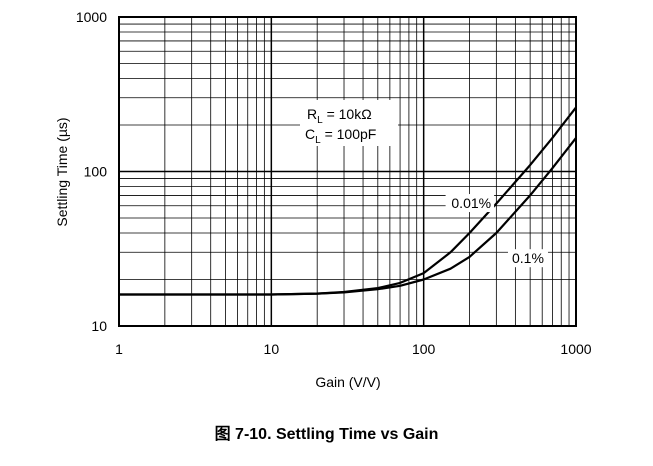 The width and height of the screenshot is (653, 466). I want to click on x-axis-label: Gain (V/V), so click(347, 382).